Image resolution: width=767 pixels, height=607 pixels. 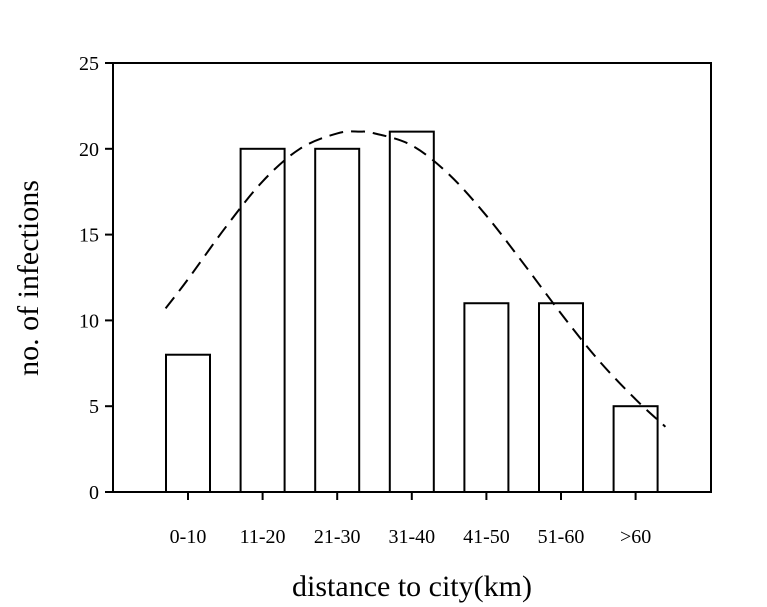 What do you see at coordinates (94, 407) in the screenshot?
I see `y-tick-label: 5` at bounding box center [94, 407].